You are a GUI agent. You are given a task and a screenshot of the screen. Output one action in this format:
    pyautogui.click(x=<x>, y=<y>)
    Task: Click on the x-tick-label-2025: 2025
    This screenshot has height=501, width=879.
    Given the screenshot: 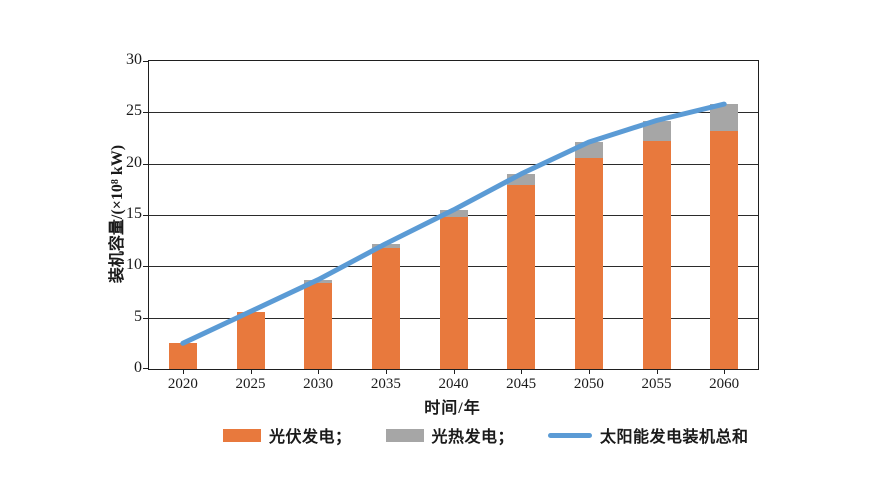 What is the action you would take?
    pyautogui.click(x=250, y=384)
    